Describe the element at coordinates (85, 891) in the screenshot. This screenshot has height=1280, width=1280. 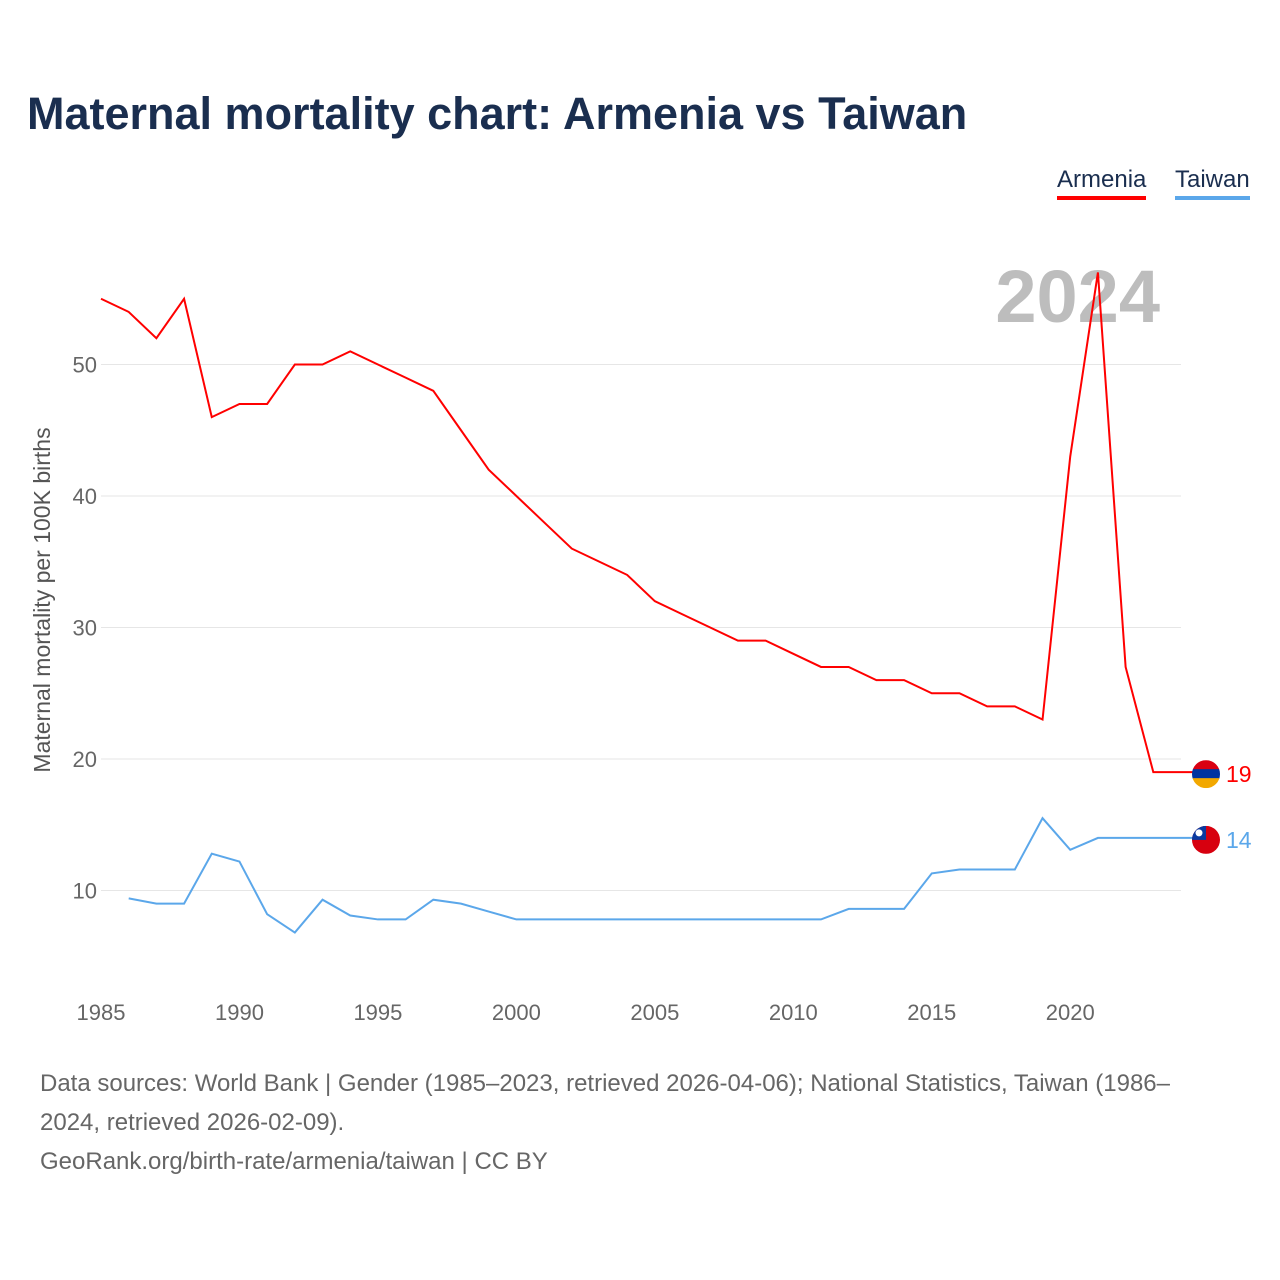
I see `y-tick-label: 10` at that location.